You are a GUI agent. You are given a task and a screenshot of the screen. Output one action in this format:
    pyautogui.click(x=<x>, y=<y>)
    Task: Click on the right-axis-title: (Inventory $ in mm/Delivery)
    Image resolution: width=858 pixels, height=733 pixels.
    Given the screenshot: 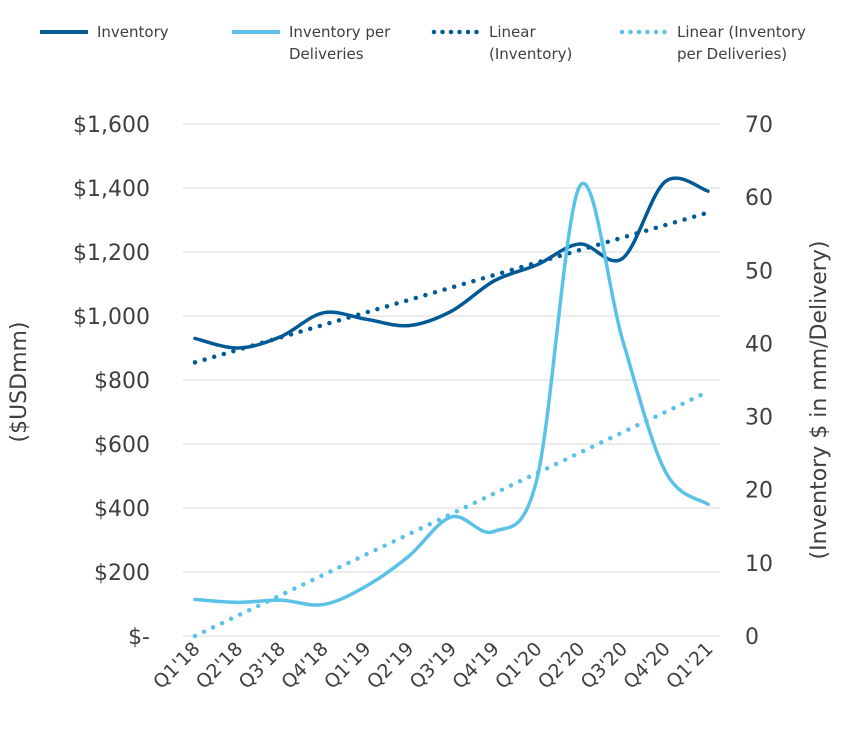 What is the action you would take?
    pyautogui.click(x=819, y=400)
    